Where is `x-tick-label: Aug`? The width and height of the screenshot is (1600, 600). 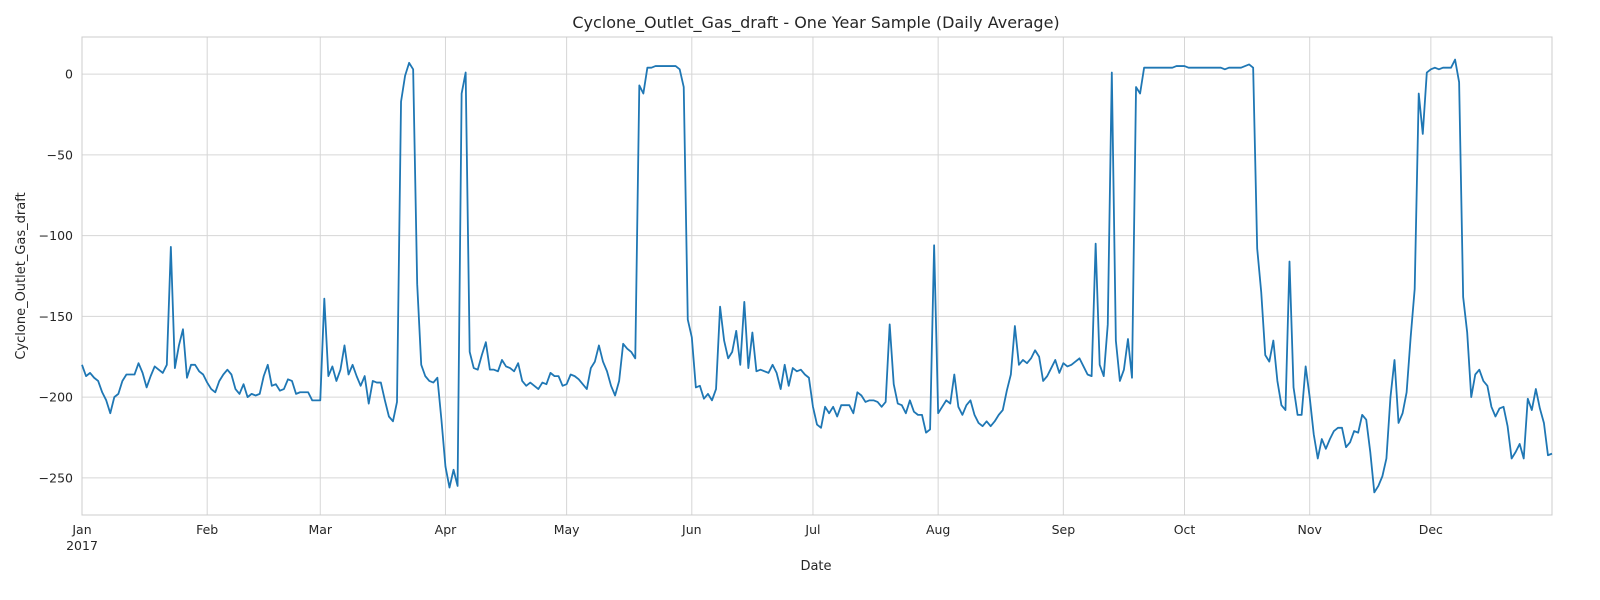
x-tick-label: Aug is located at coordinates (938, 529).